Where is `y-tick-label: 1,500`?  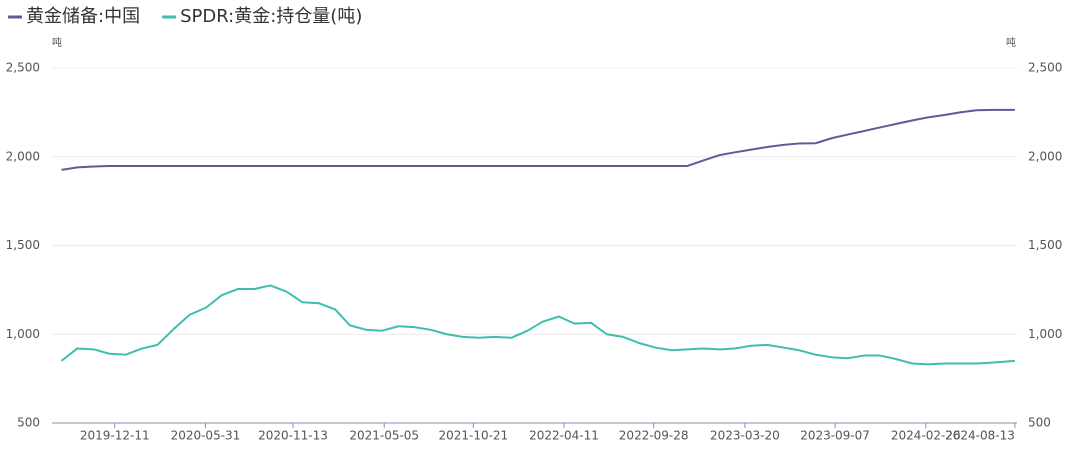 y-tick-label: 1,500 is located at coordinates (23, 245).